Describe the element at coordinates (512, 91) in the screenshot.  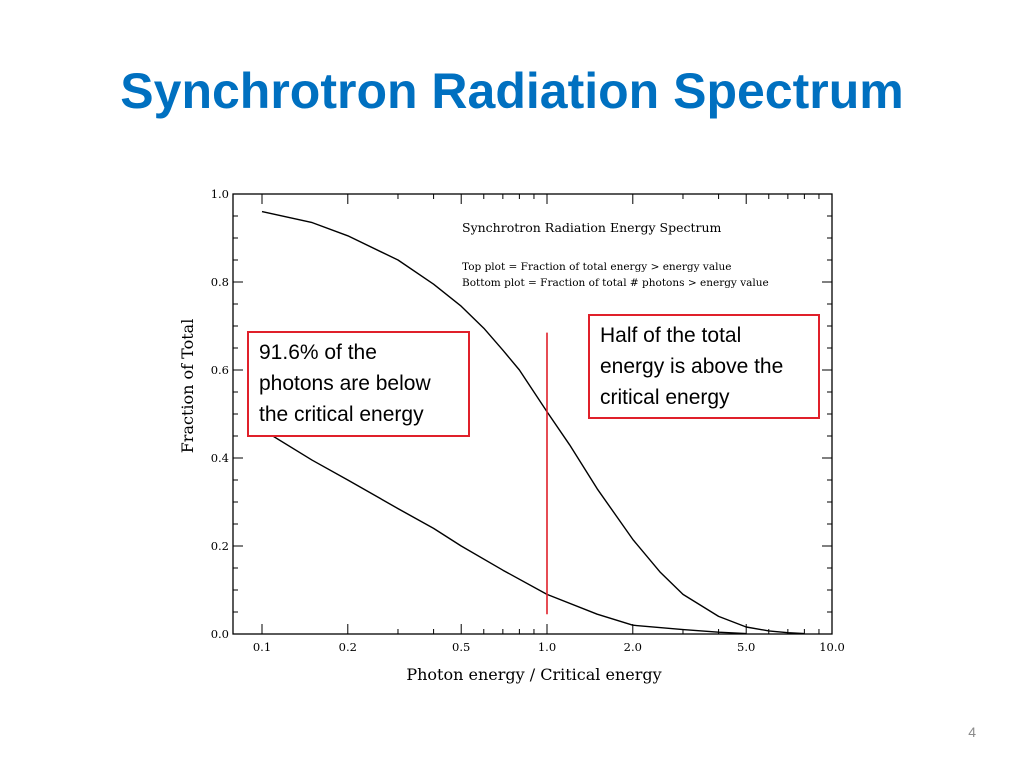
I see `page-title: Synchrotron Radiation Spectrum` at that location.